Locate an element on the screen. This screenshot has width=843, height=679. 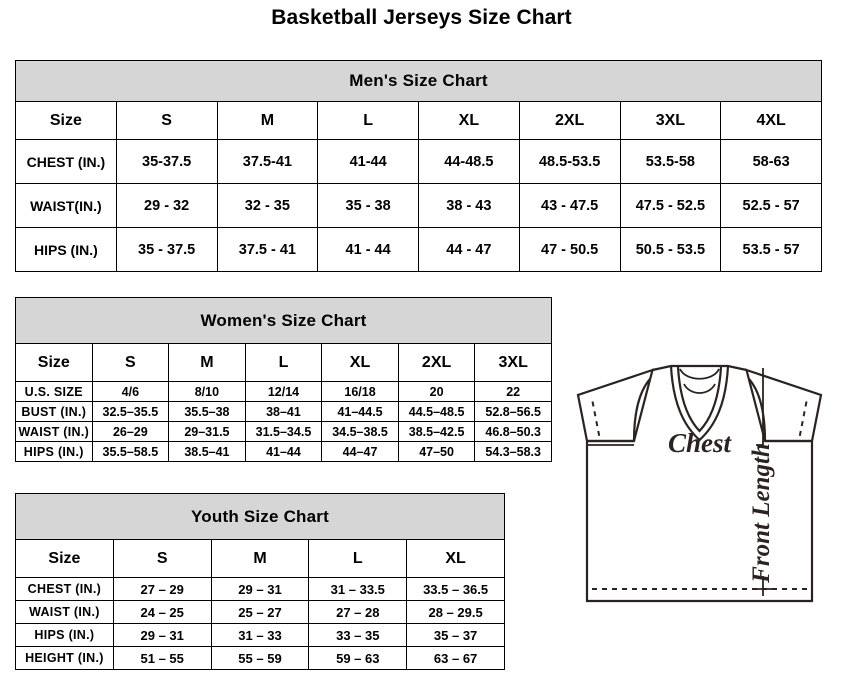
mens-banner-row: Men's Size Chart is located at coordinates (418, 81).